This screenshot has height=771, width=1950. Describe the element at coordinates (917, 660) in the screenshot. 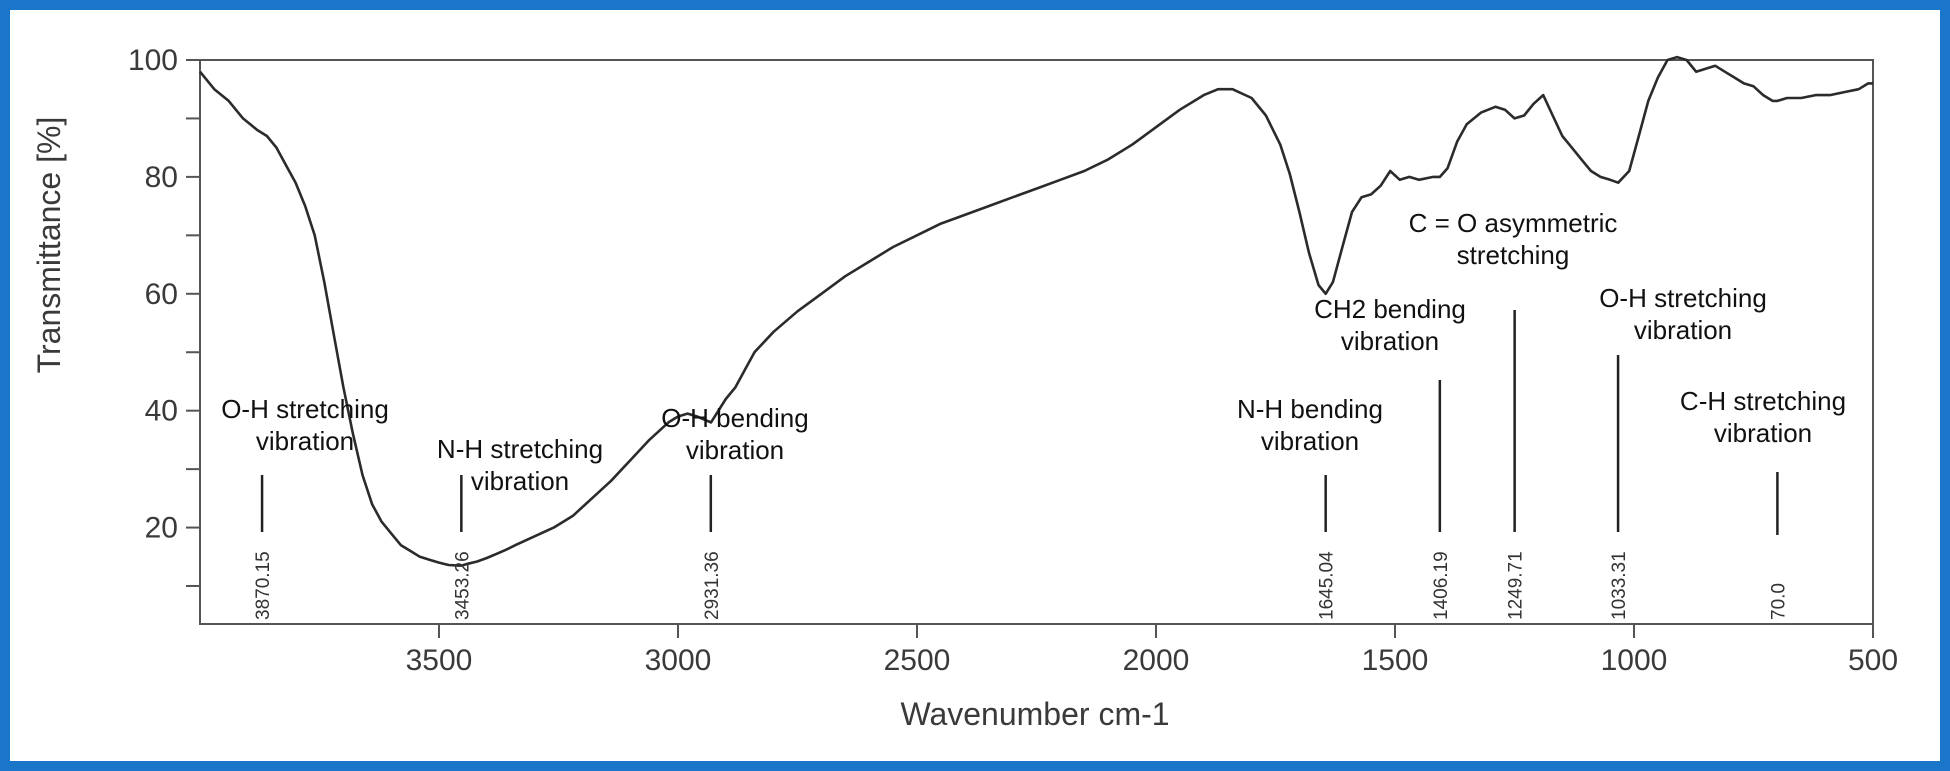

I see `x-tick-label: 2500` at that location.